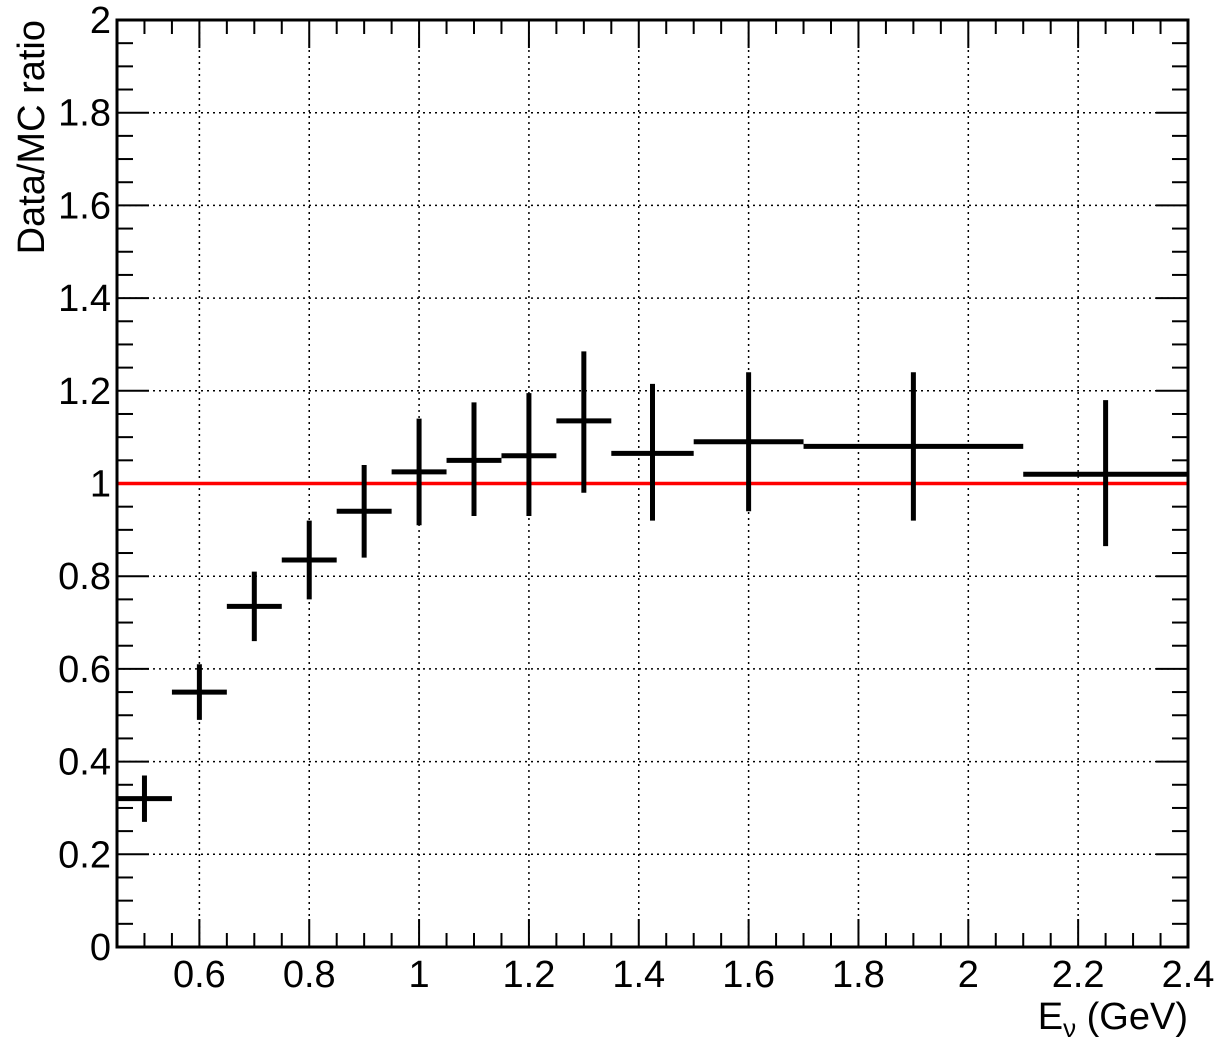 The width and height of the screenshot is (1220, 1037). What do you see at coordinates (1069, 1025) in the screenshot?
I see `x-axis-title-subscript: ν` at bounding box center [1069, 1025].